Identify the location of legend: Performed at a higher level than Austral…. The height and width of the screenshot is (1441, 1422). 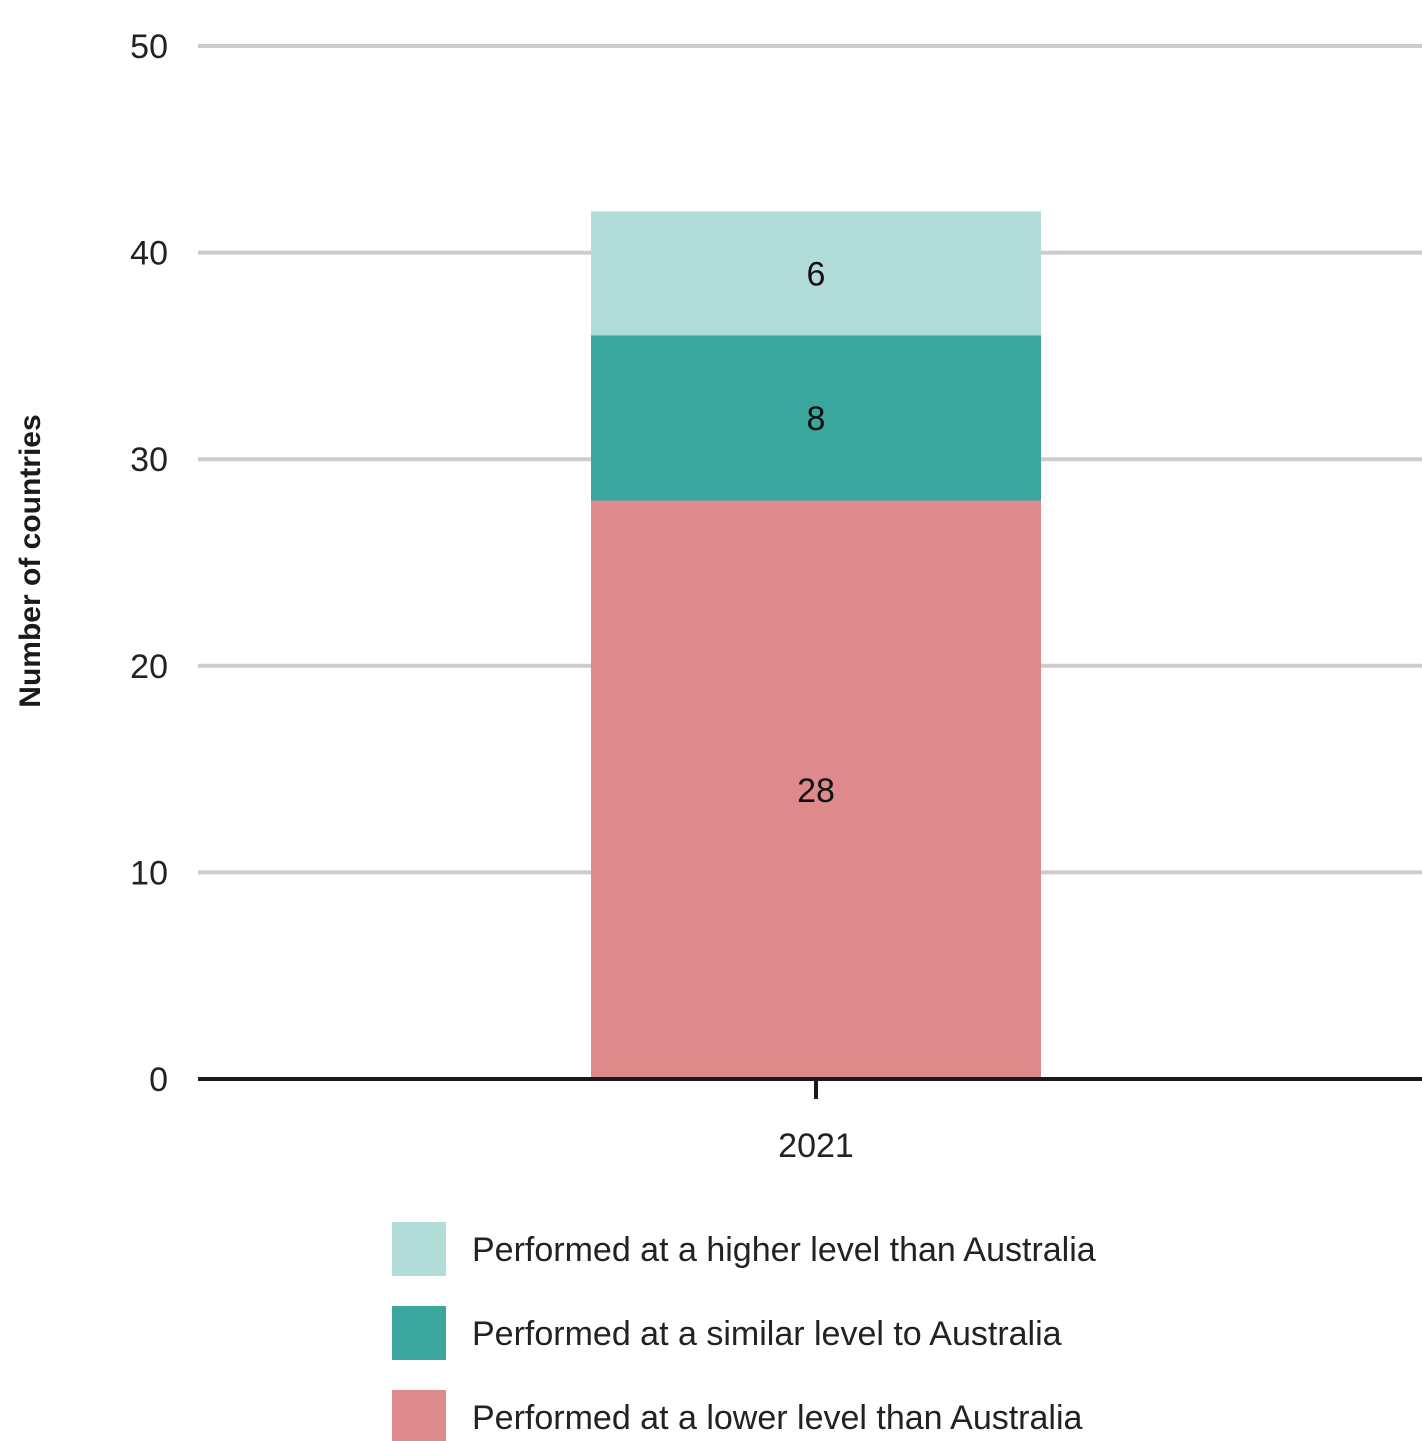
(744, 1331).